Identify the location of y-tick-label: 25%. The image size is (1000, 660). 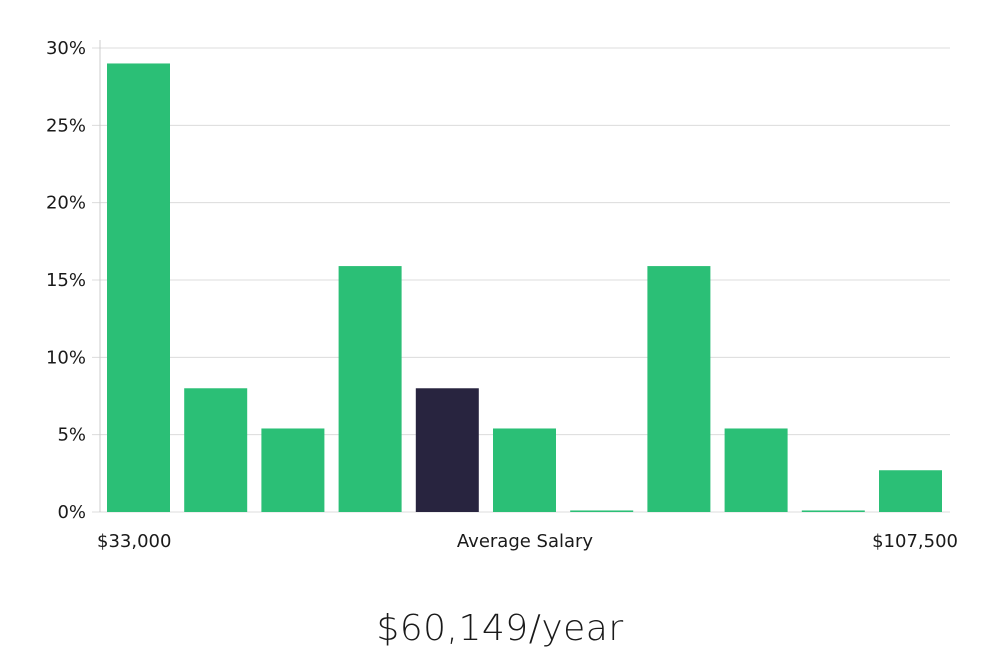
(66, 125).